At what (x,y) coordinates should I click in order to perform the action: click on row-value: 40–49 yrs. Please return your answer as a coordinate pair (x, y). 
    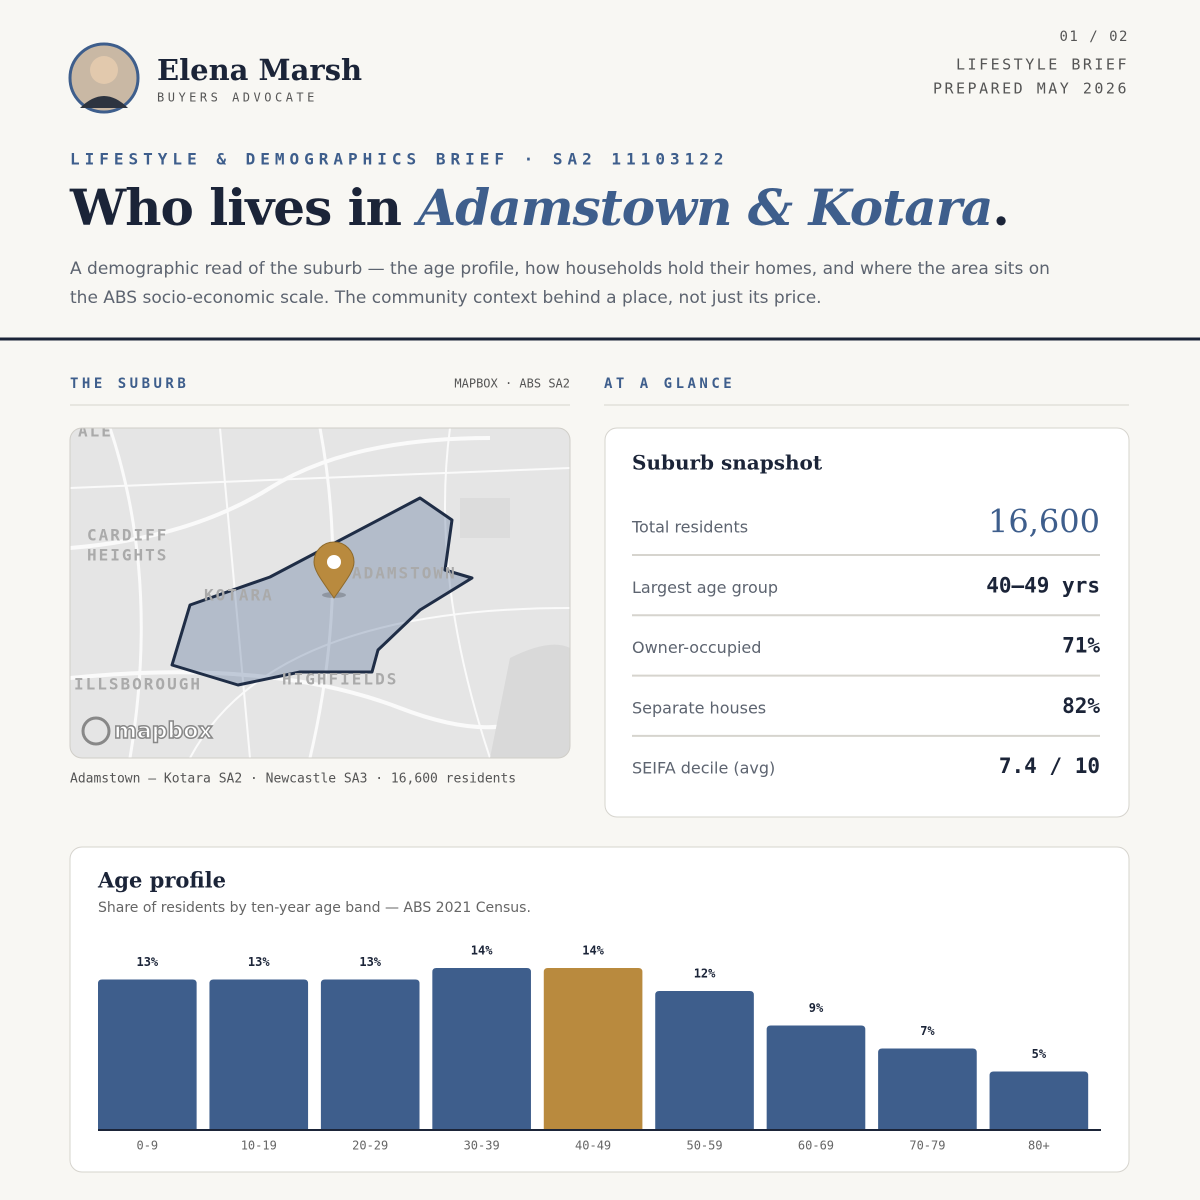
    Looking at the image, I should click on (1043, 585).